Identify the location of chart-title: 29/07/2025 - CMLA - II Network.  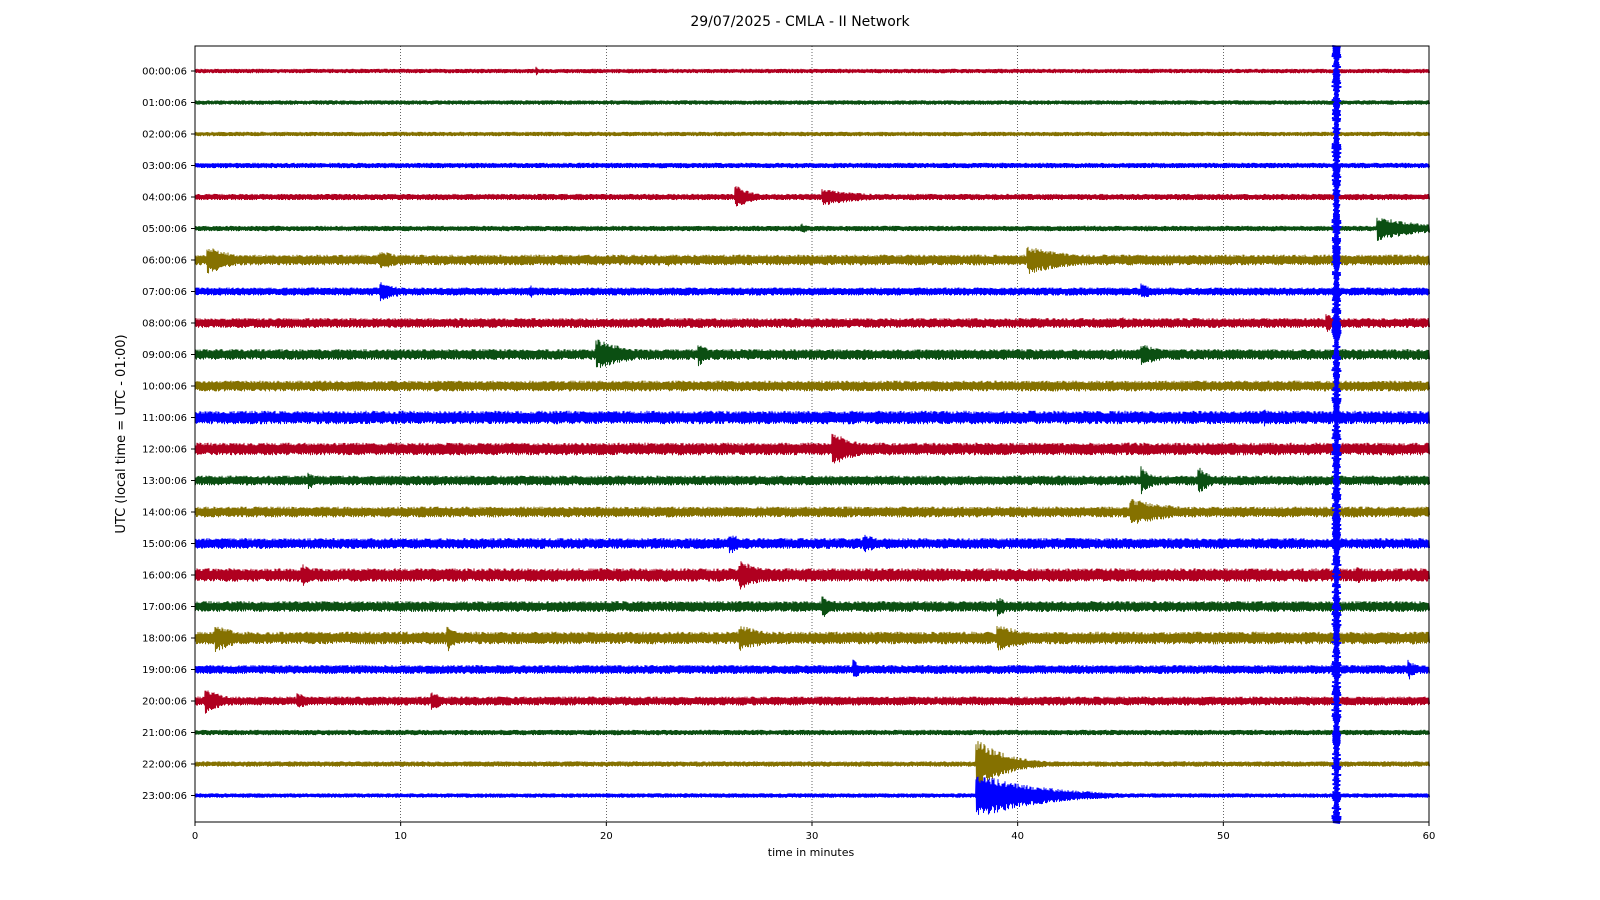
(800, 22).